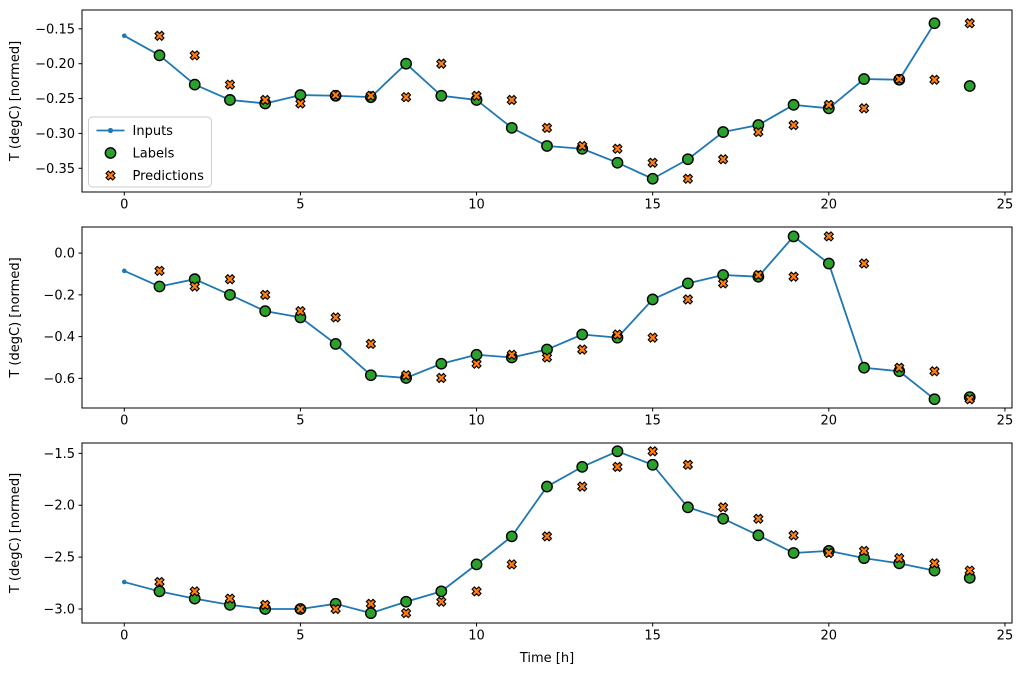  Describe the element at coordinates (169, 176) in the screenshot. I see `legend-label: Predictions` at that location.